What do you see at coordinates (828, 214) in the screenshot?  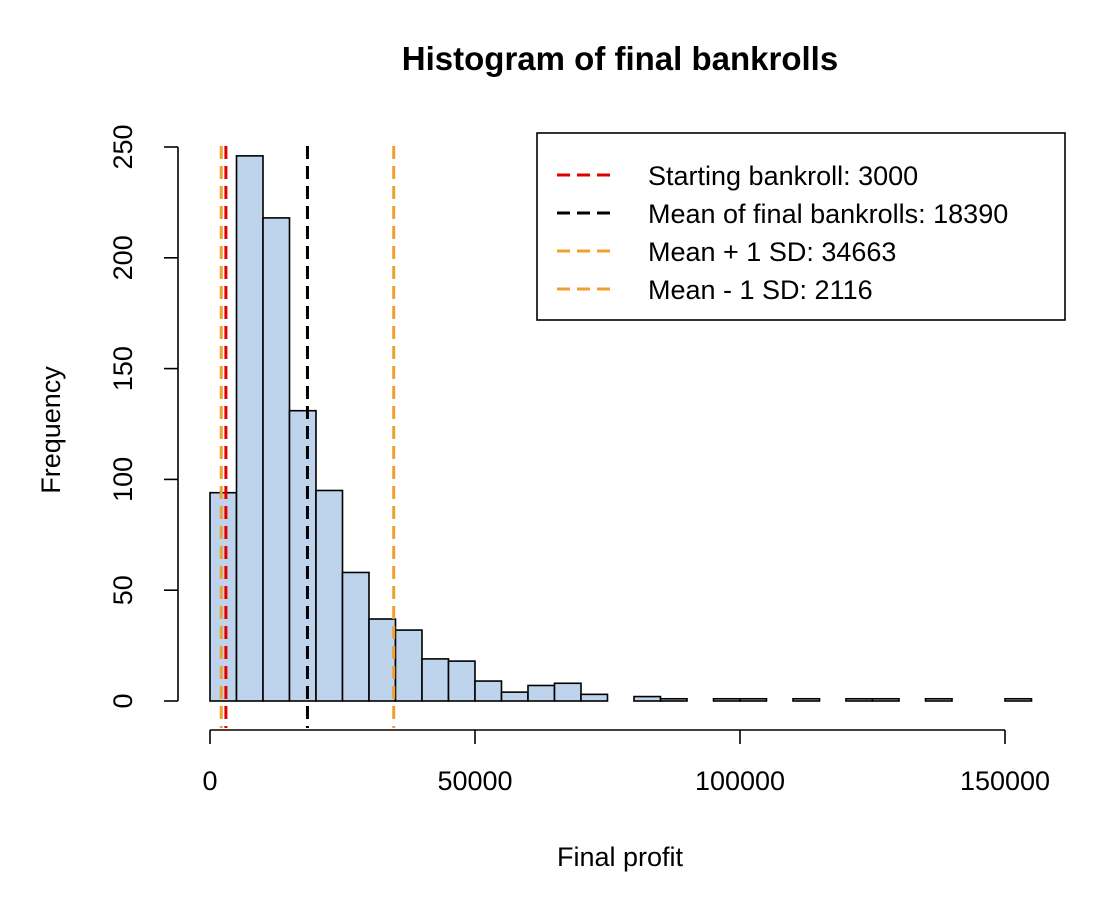 I see `legend-label-mean: Mean of final bankrolls: 18390` at bounding box center [828, 214].